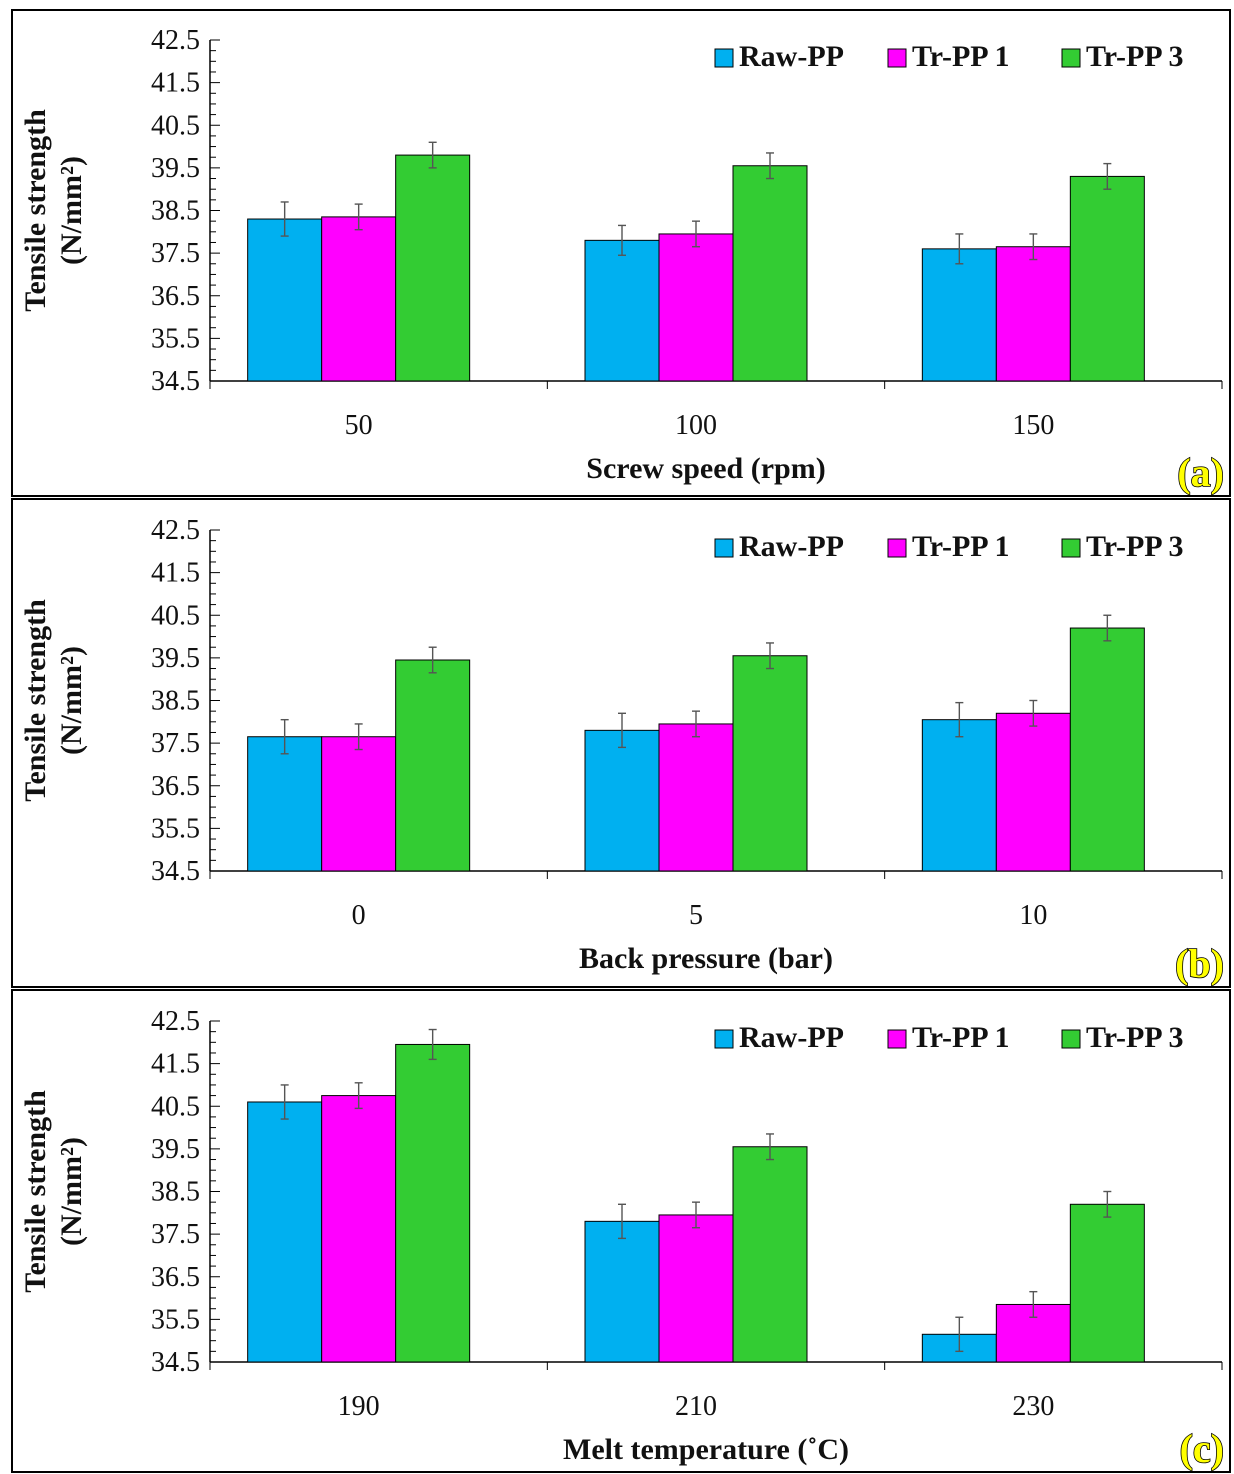  Describe the element at coordinates (1033, 1406) in the screenshot. I see `x-tick-label: 230` at that location.